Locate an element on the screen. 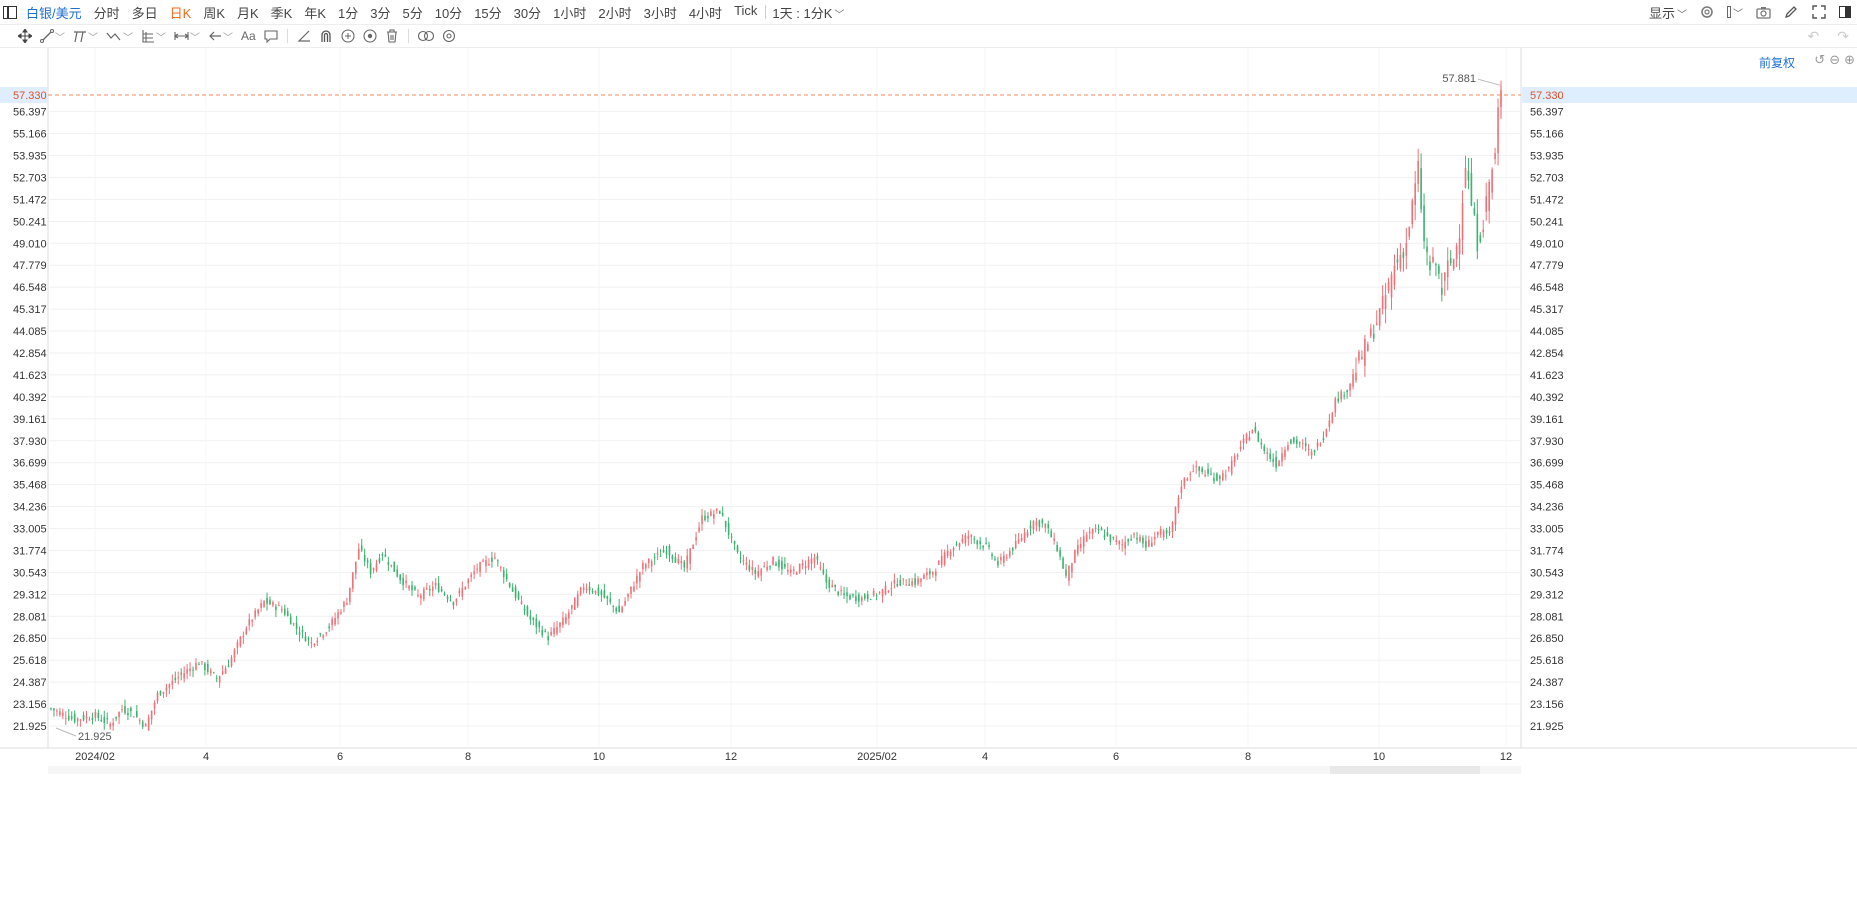 This screenshot has height=918, width=1857. settings-icon is located at coordinates (449, 36).